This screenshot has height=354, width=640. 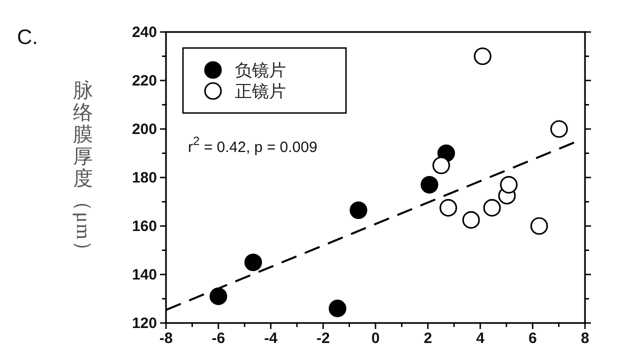 What do you see at coordinates (375, 338) in the screenshot?
I see `x-tick-label: 0` at bounding box center [375, 338].